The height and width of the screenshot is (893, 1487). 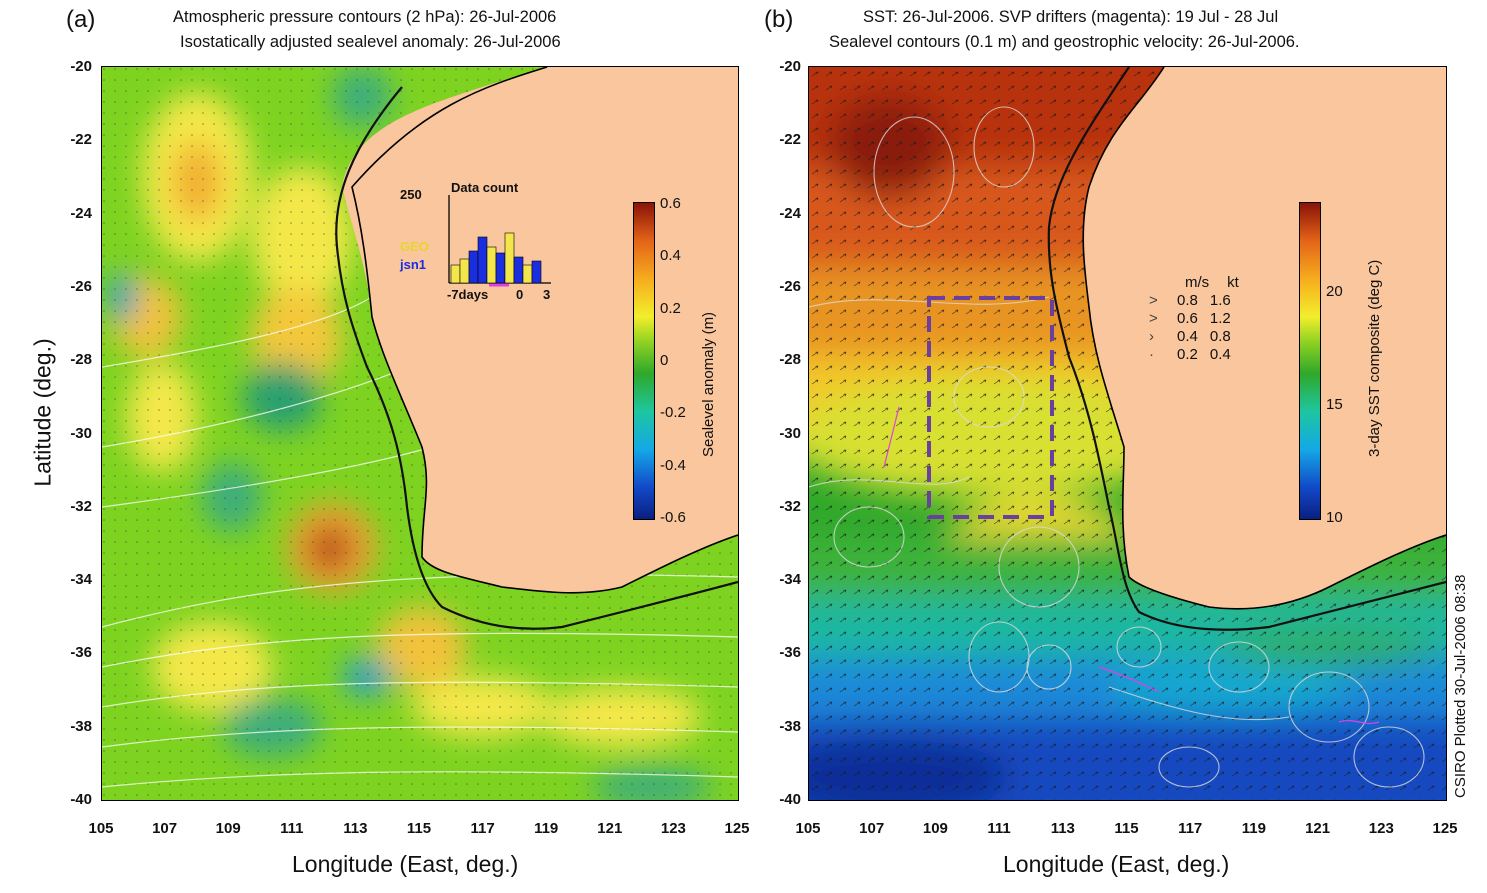 I want to click on colorbar-tick-label: 10, so click(x=1334, y=517).